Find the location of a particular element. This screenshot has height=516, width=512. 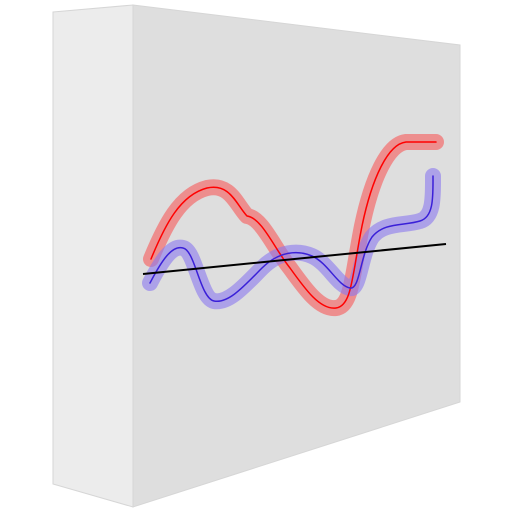

blue-wave-line is located at coordinates (291, 238).